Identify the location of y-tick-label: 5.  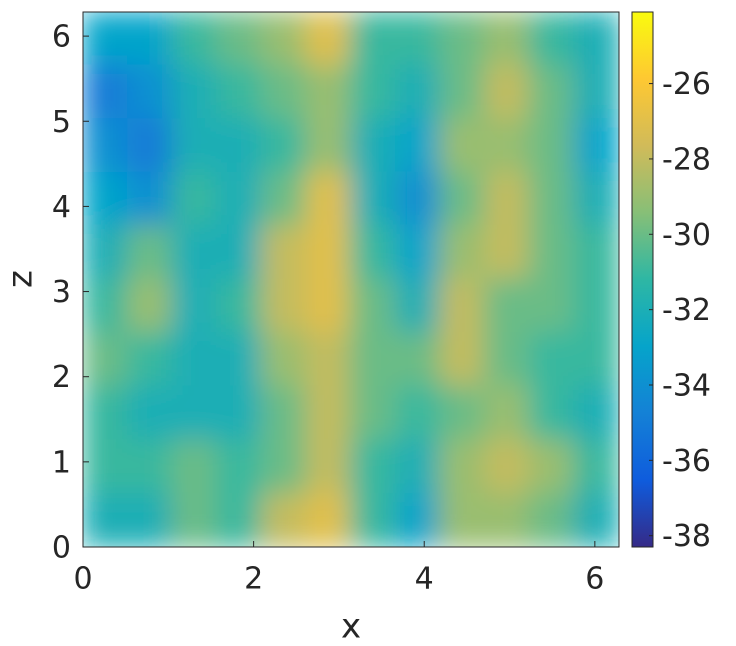
(61, 122).